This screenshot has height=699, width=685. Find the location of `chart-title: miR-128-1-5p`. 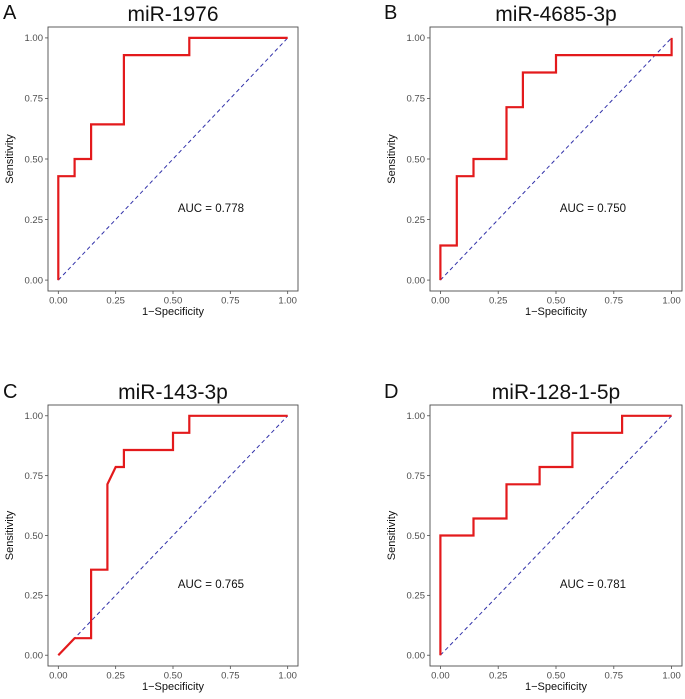

chart-title: miR-128-1-5p is located at coordinates (556, 392).